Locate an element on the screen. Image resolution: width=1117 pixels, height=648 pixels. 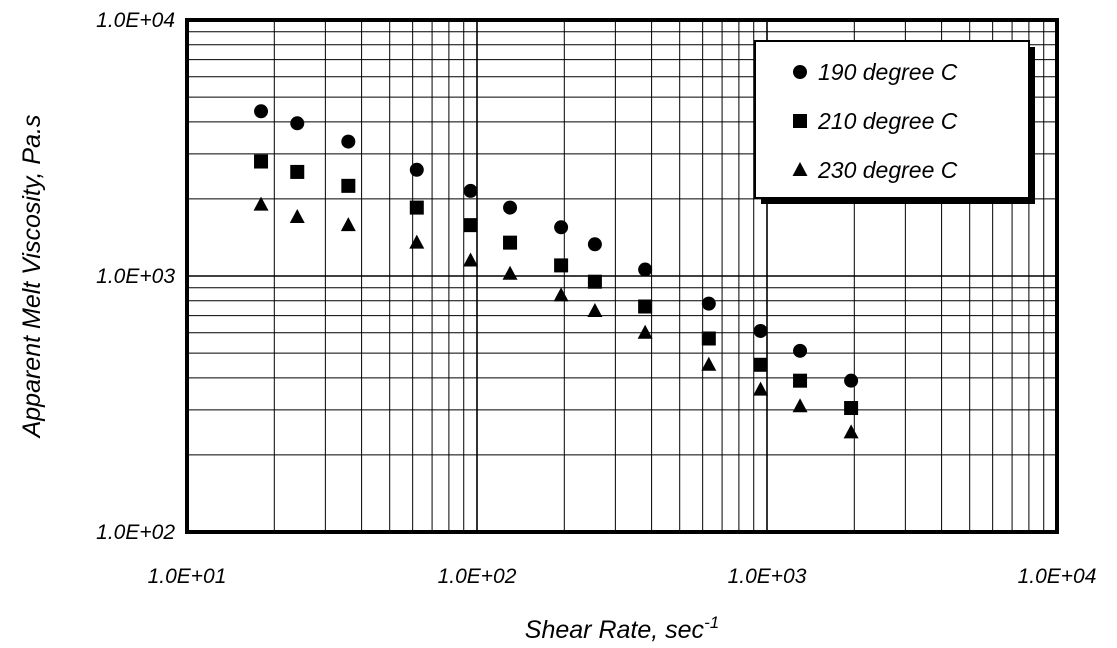
legend-label: 190 degree C is located at coordinates (888, 72).